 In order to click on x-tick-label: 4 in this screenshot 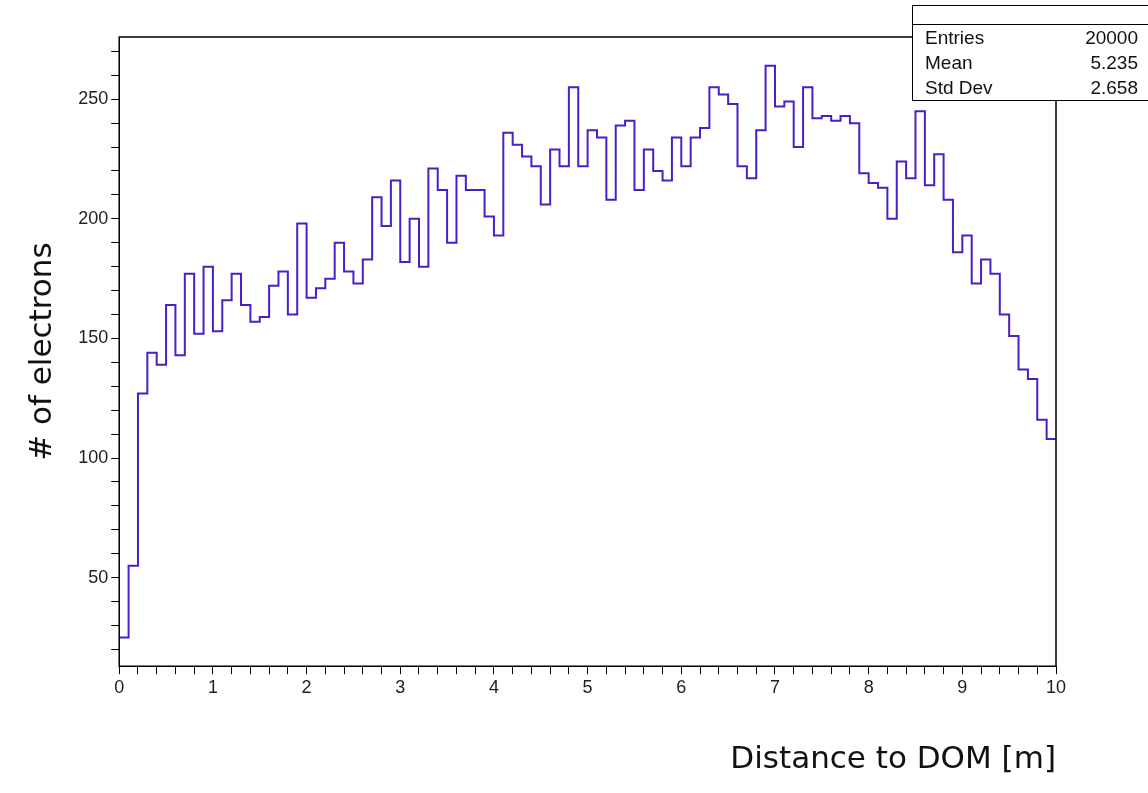, I will do `click(493, 686)`.